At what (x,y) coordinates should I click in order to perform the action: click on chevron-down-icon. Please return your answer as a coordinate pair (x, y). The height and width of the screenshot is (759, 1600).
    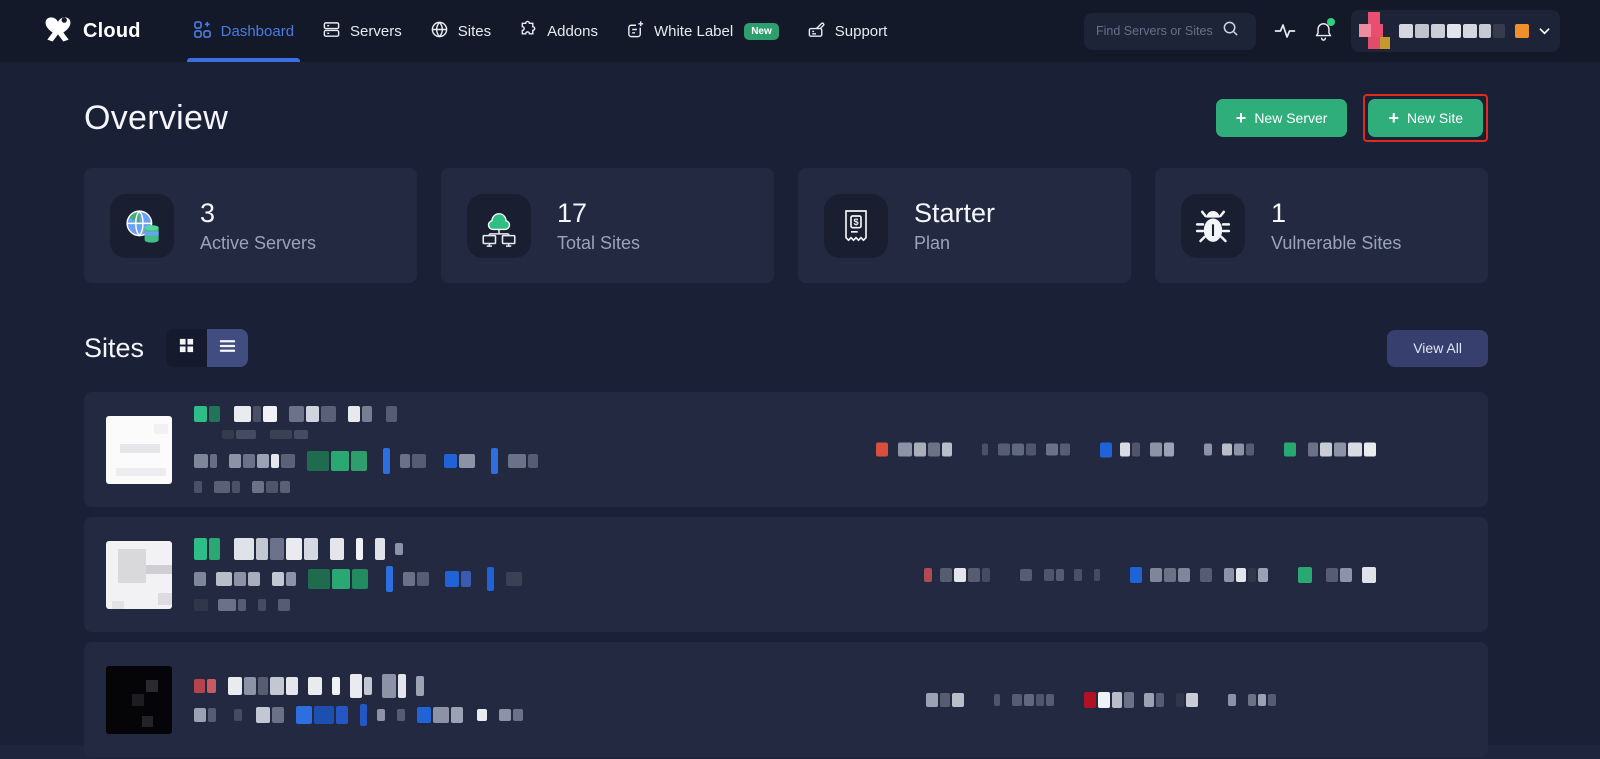
    Looking at the image, I should click on (1544, 31).